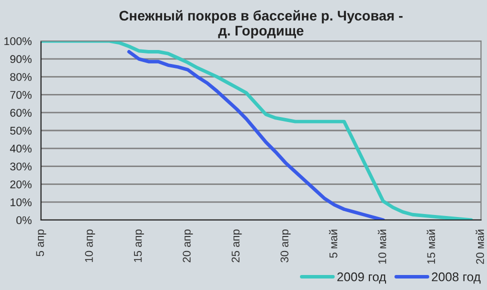 The image size is (487, 290). Describe the element at coordinates (21, 94) in the screenshot. I see `y-tick-label: 70%` at that location.